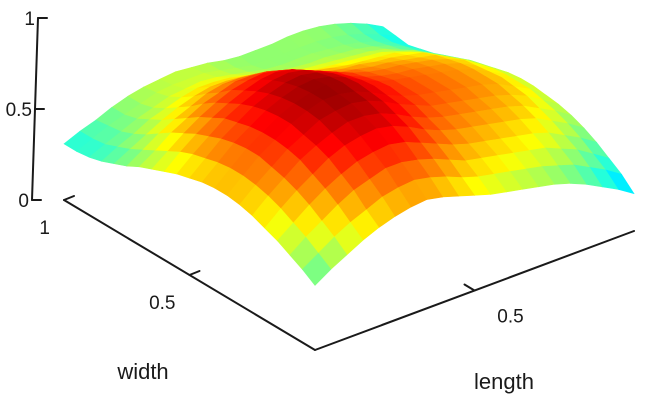 The width and height of the screenshot is (649, 398). What do you see at coordinates (162, 303) in the screenshot?
I see `y-tick-label: 0.5` at bounding box center [162, 303].